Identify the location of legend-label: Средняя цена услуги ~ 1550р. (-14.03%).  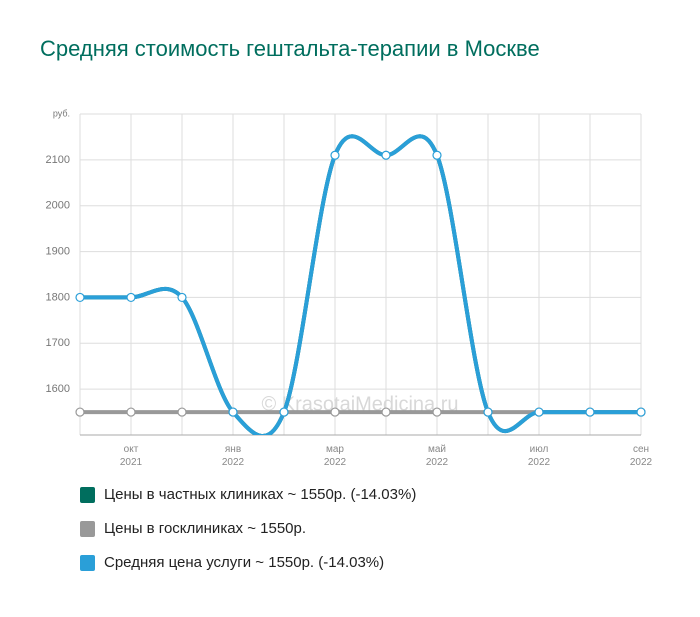
(244, 562).